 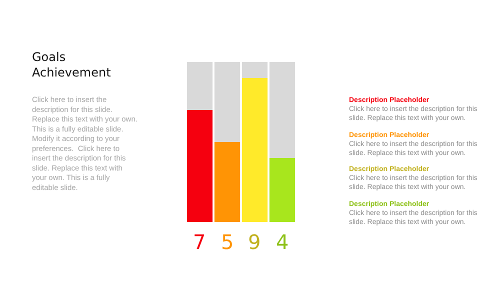 What do you see at coordinates (199, 242) in the screenshot?
I see `data-label: 7` at bounding box center [199, 242].